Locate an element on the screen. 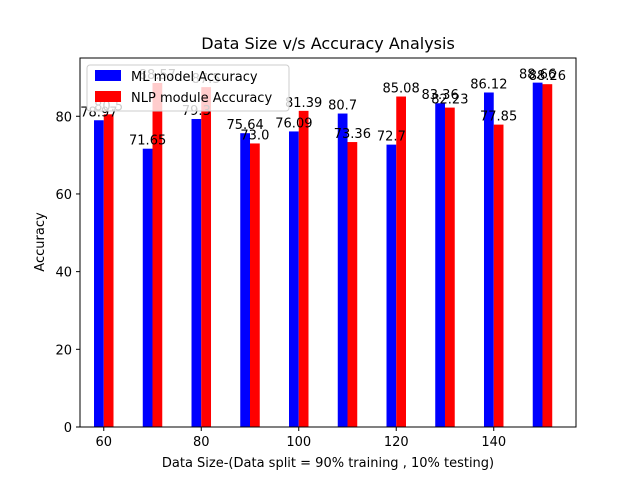 This screenshot has height=480, width=640. data-label-nlp-130: 82.23 is located at coordinates (449, 100).